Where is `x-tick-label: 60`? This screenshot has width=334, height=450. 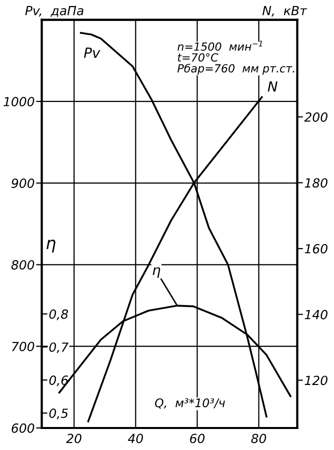
x-tick-label: 60 is located at coordinates (197, 439).